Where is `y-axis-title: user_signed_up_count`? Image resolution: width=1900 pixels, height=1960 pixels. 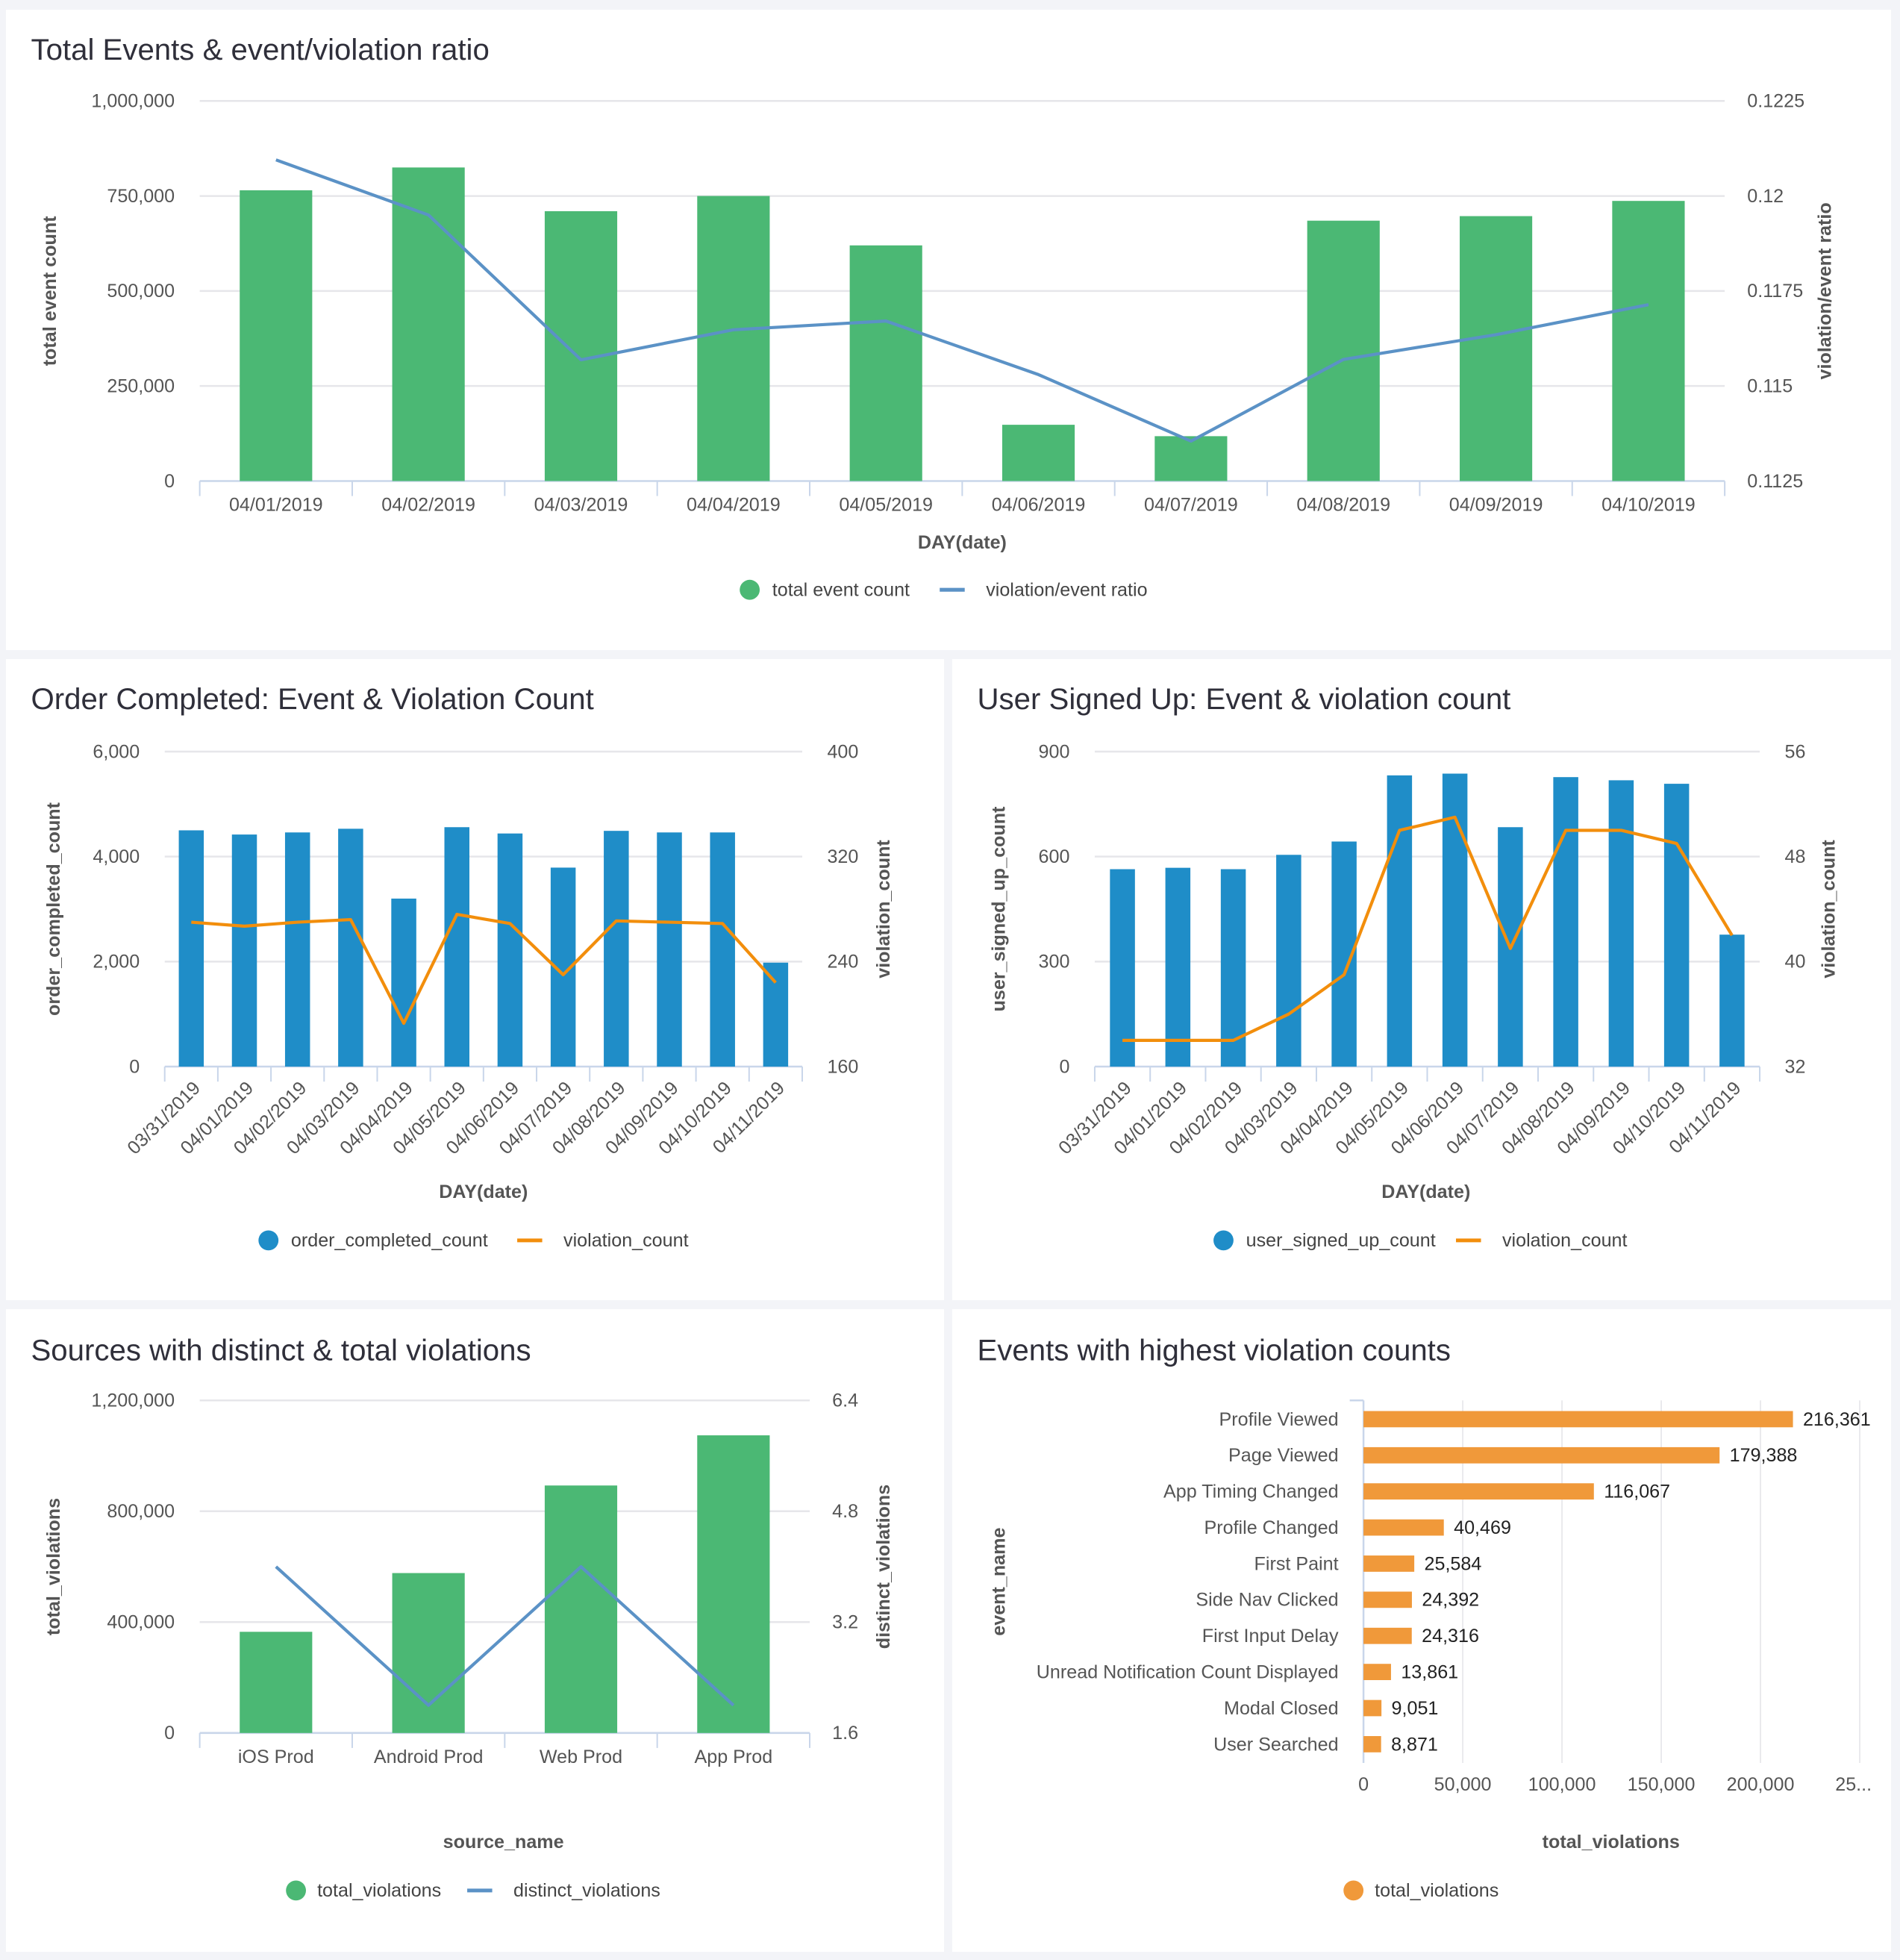
y-axis-title: user_signed_up_count is located at coordinates (1000, 909).